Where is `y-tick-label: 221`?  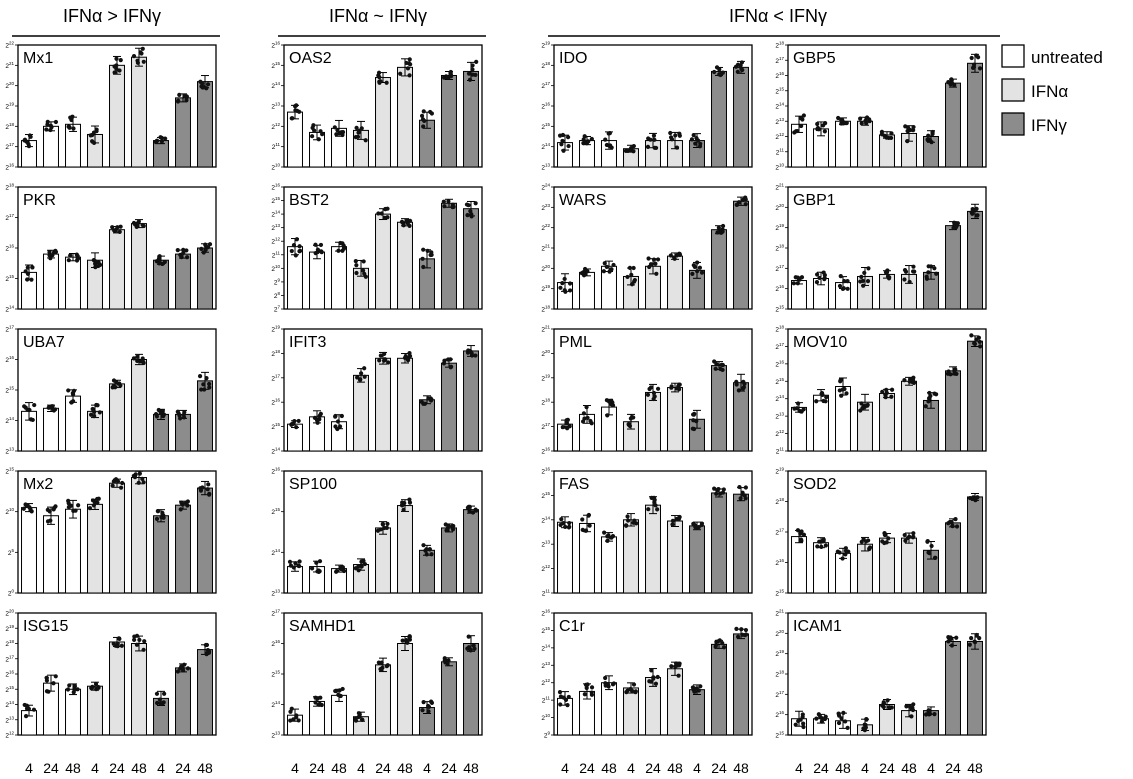
y-tick-label: 221 is located at coordinates (545, 248).